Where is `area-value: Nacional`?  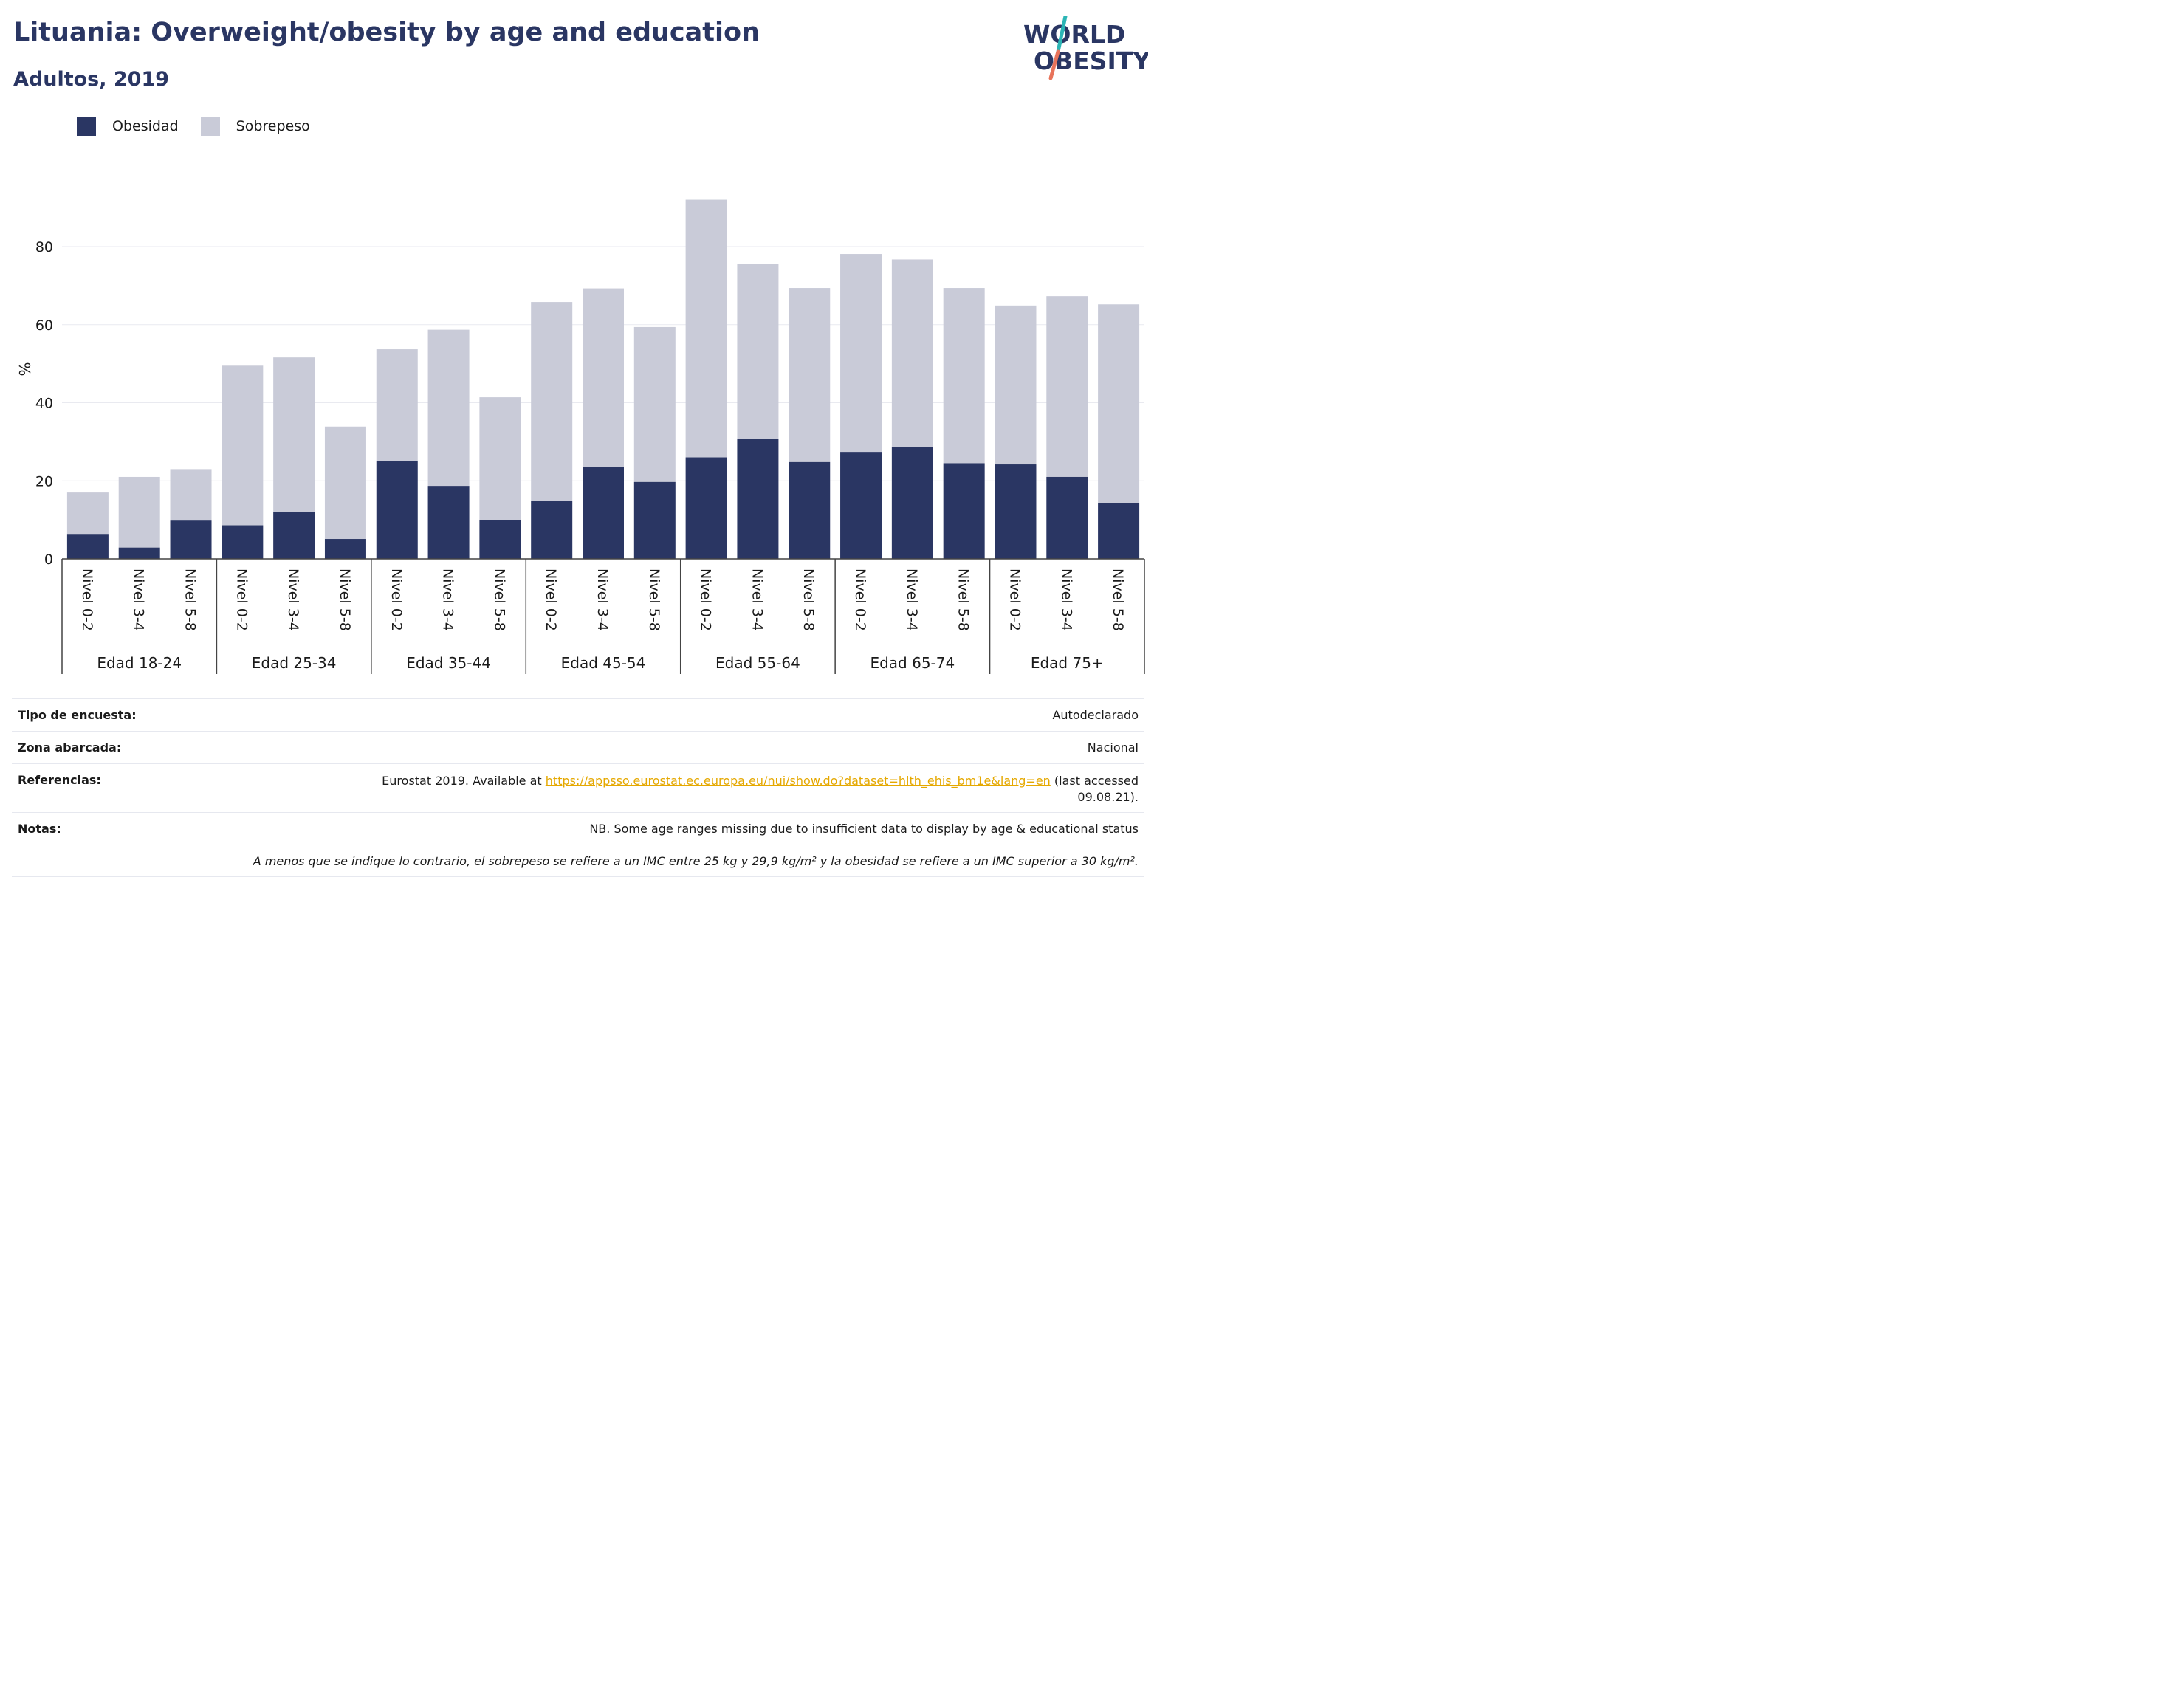
area-value: Nacional is located at coordinates (1113, 747).